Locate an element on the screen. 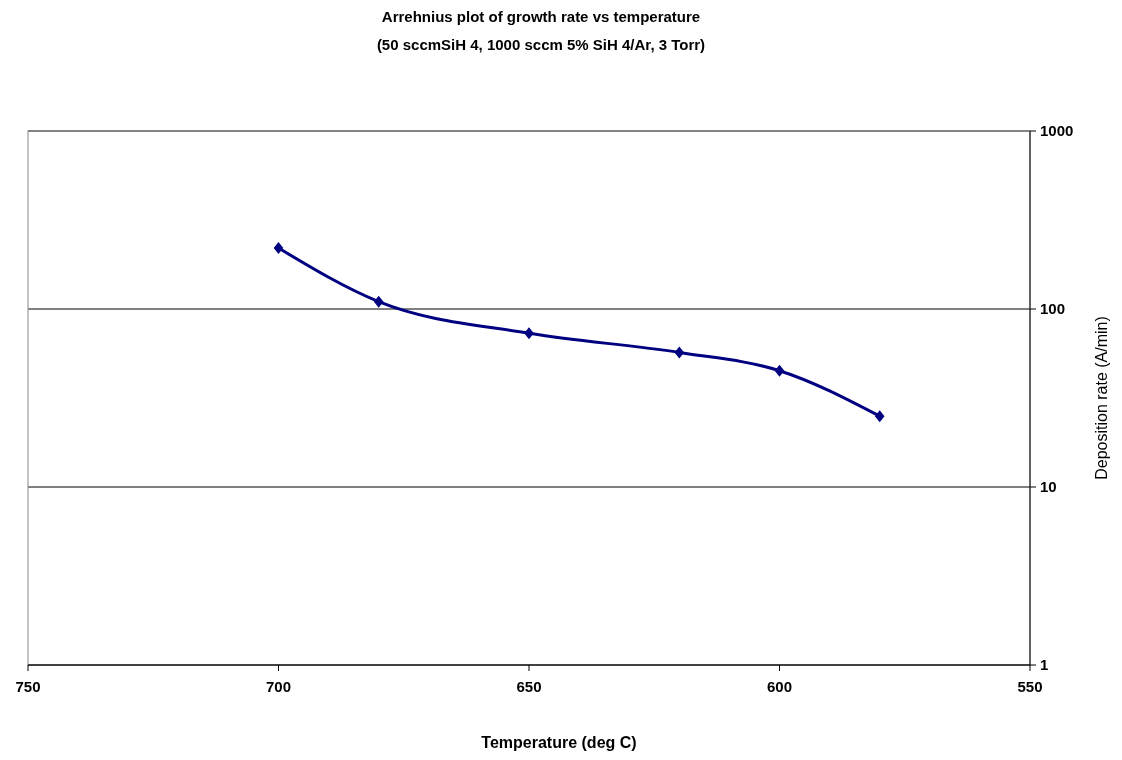  chart-title: Arrehnius plot of growth rate vs temperature is located at coordinates (541, 16).